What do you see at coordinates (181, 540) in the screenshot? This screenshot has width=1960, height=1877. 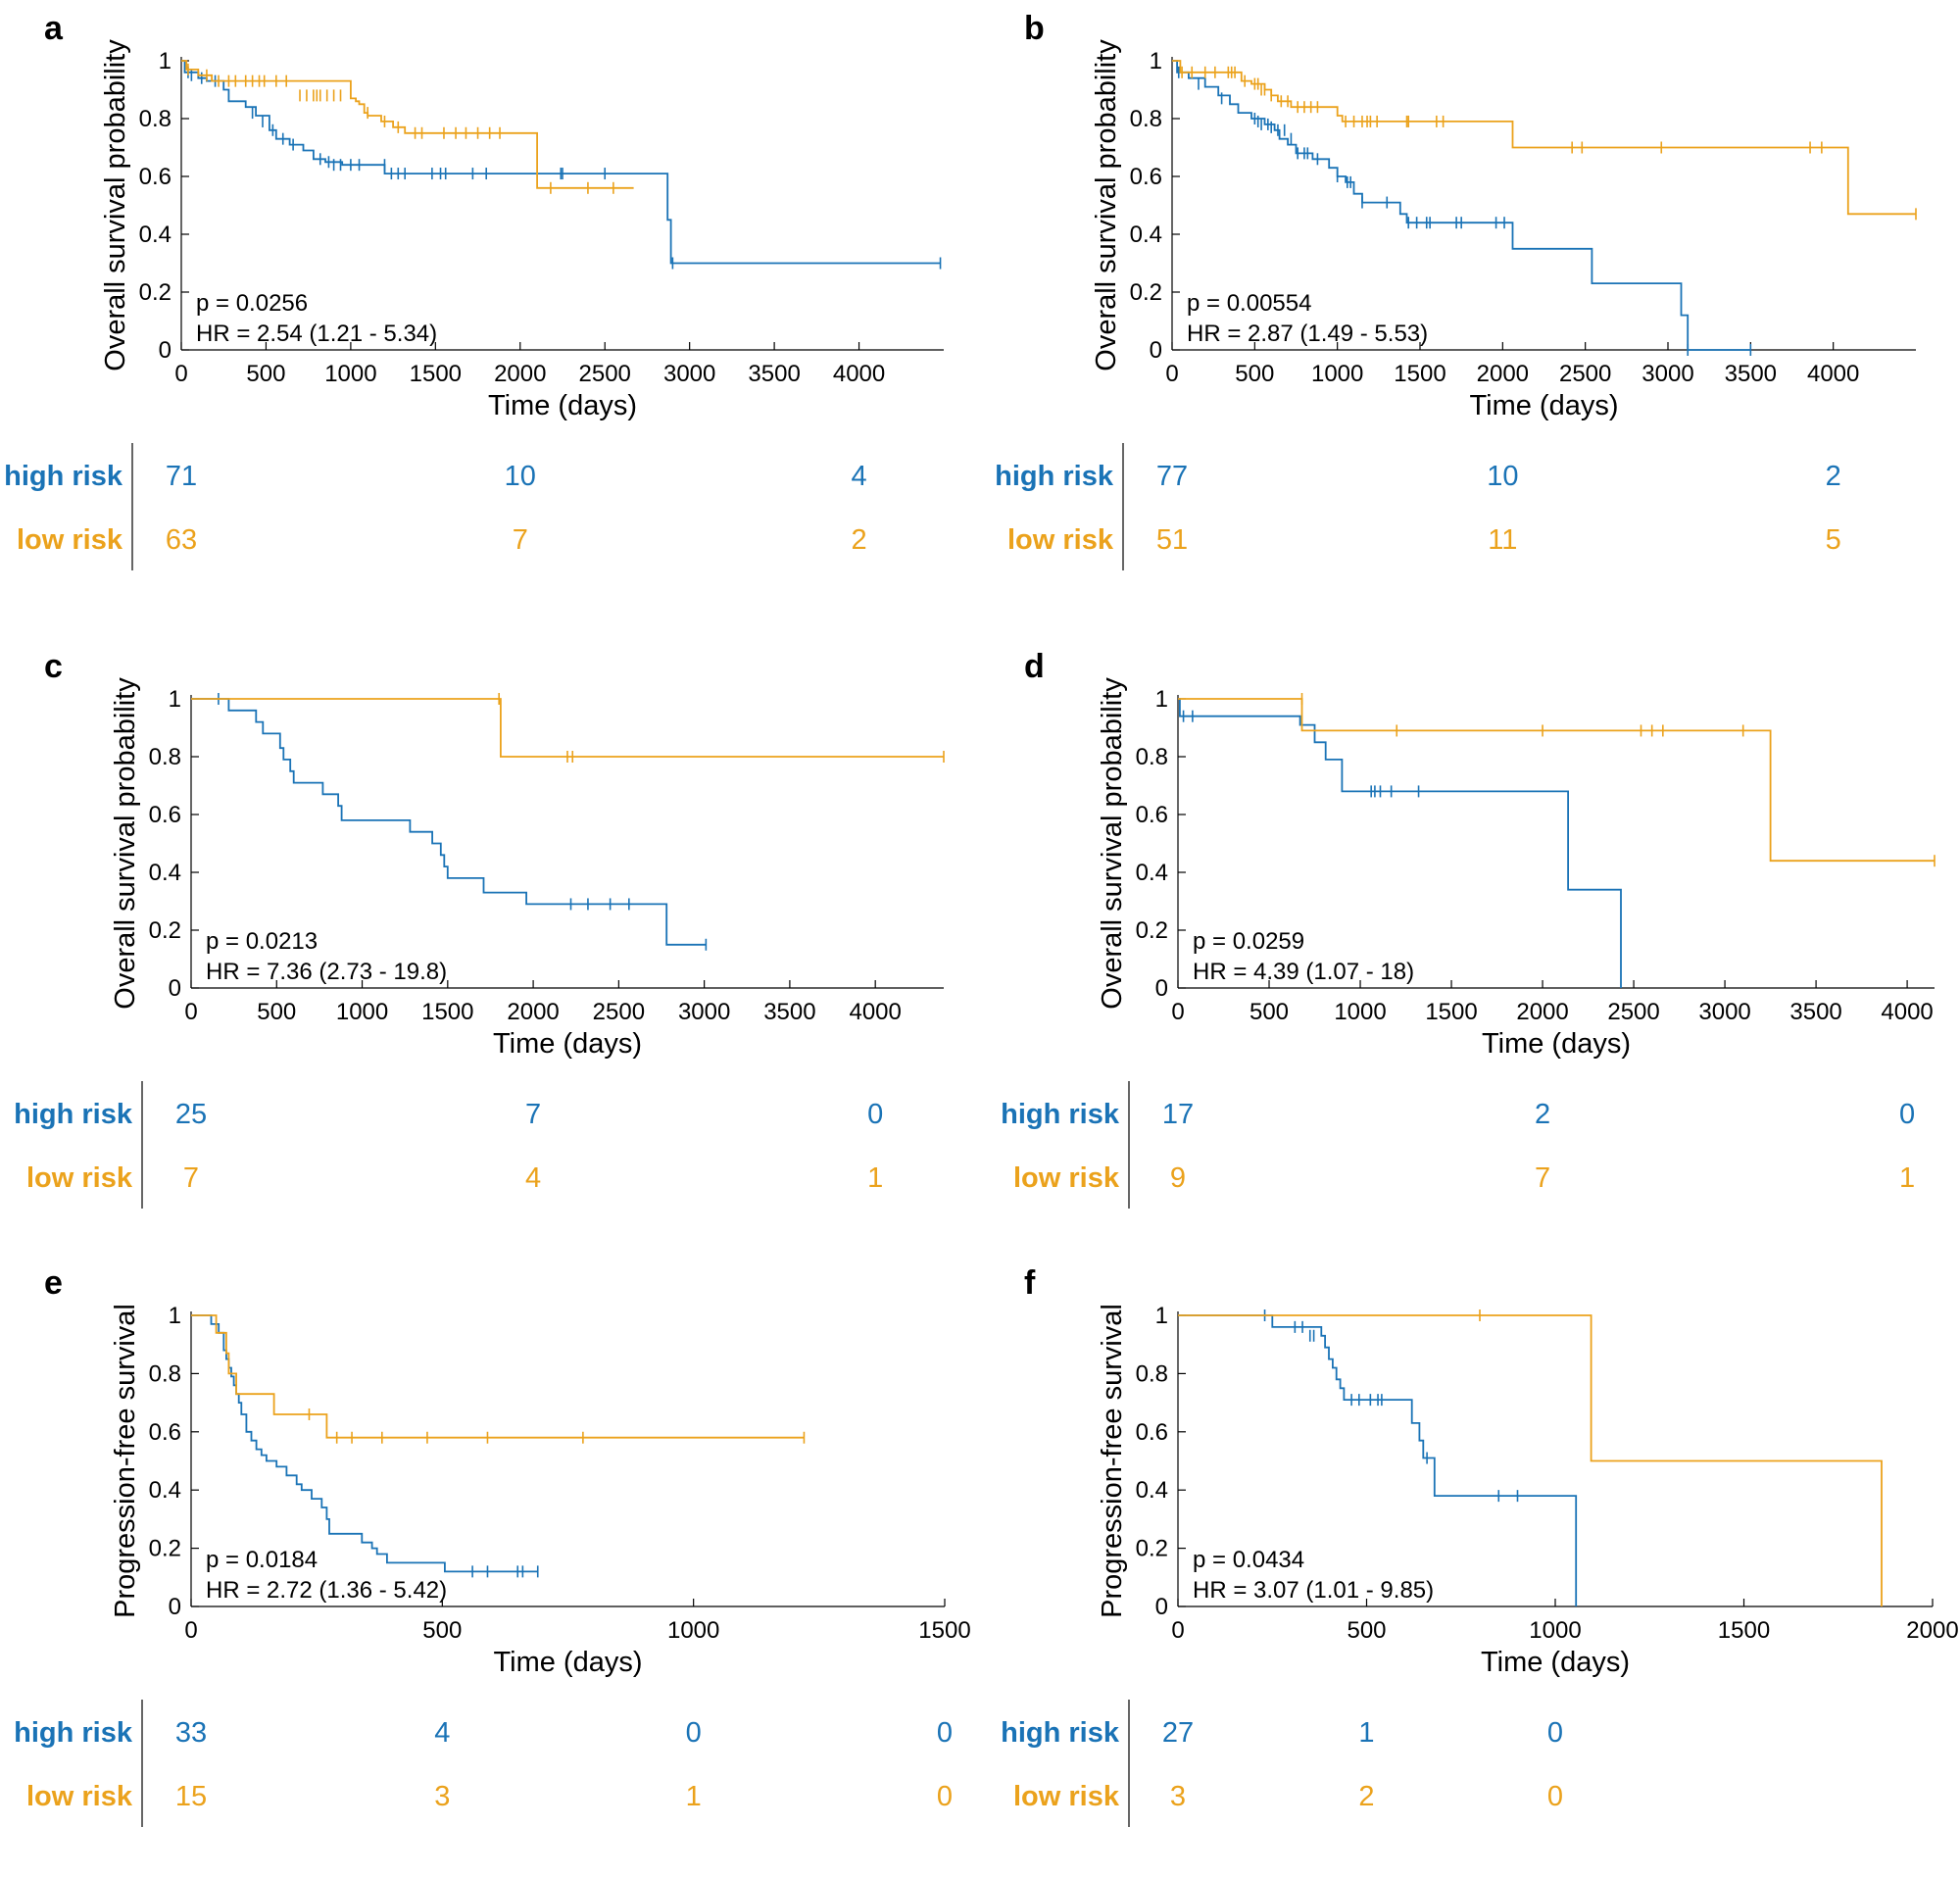 I see `risk-number-low: 63` at bounding box center [181, 540].